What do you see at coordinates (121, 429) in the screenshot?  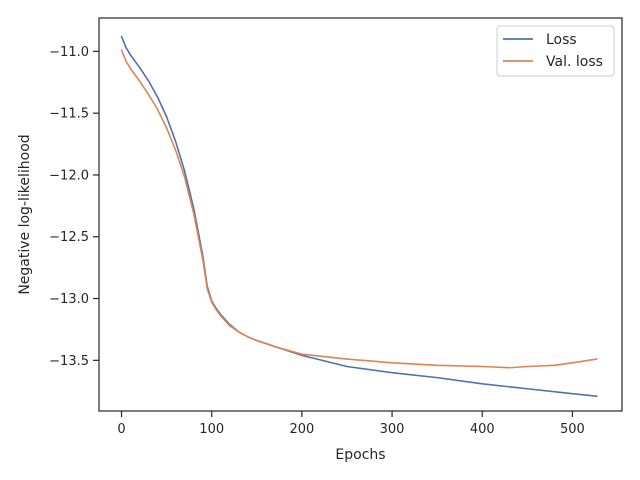 I see `x-tick-label: 0` at bounding box center [121, 429].